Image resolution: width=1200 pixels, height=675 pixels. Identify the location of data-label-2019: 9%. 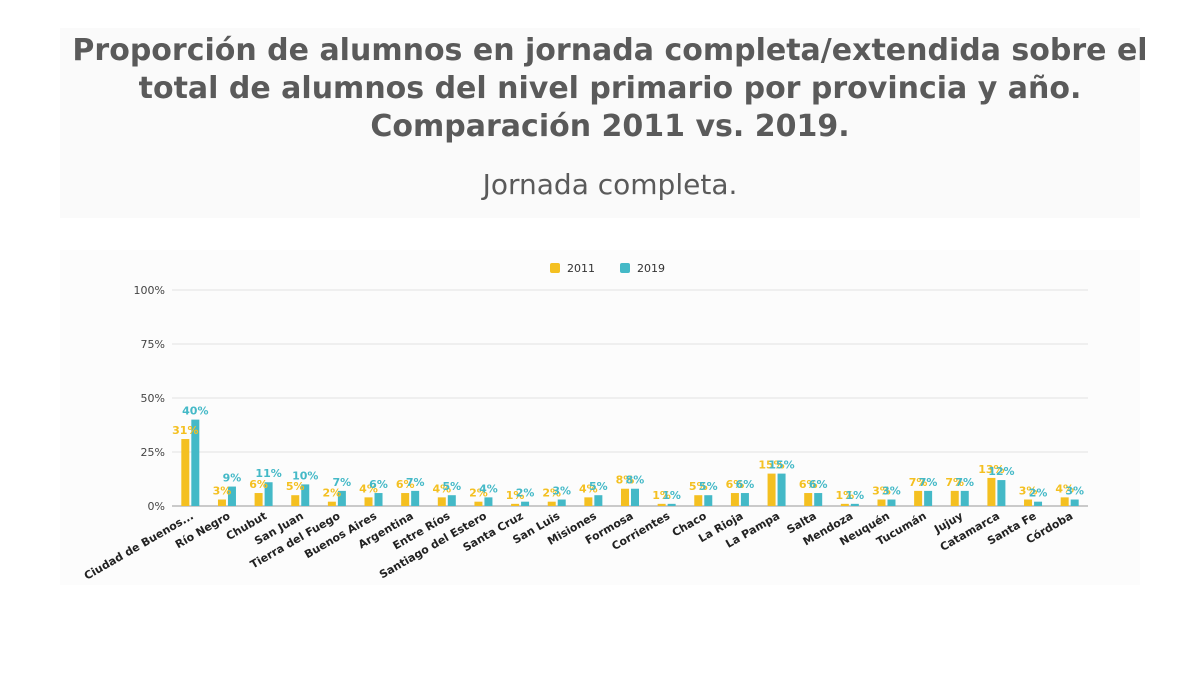
(232, 478).